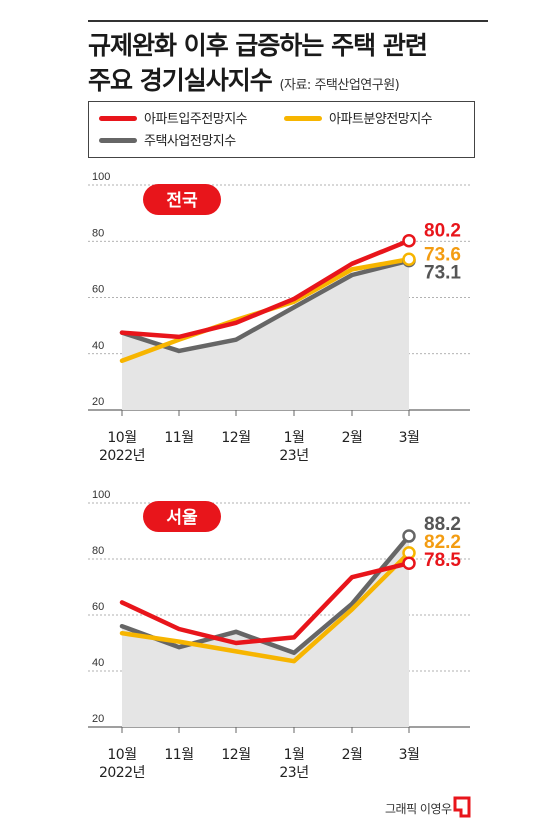 The image size is (550, 829). Describe the element at coordinates (442, 255) in the screenshot. I see `national-data-label-1: 73.6` at that location.